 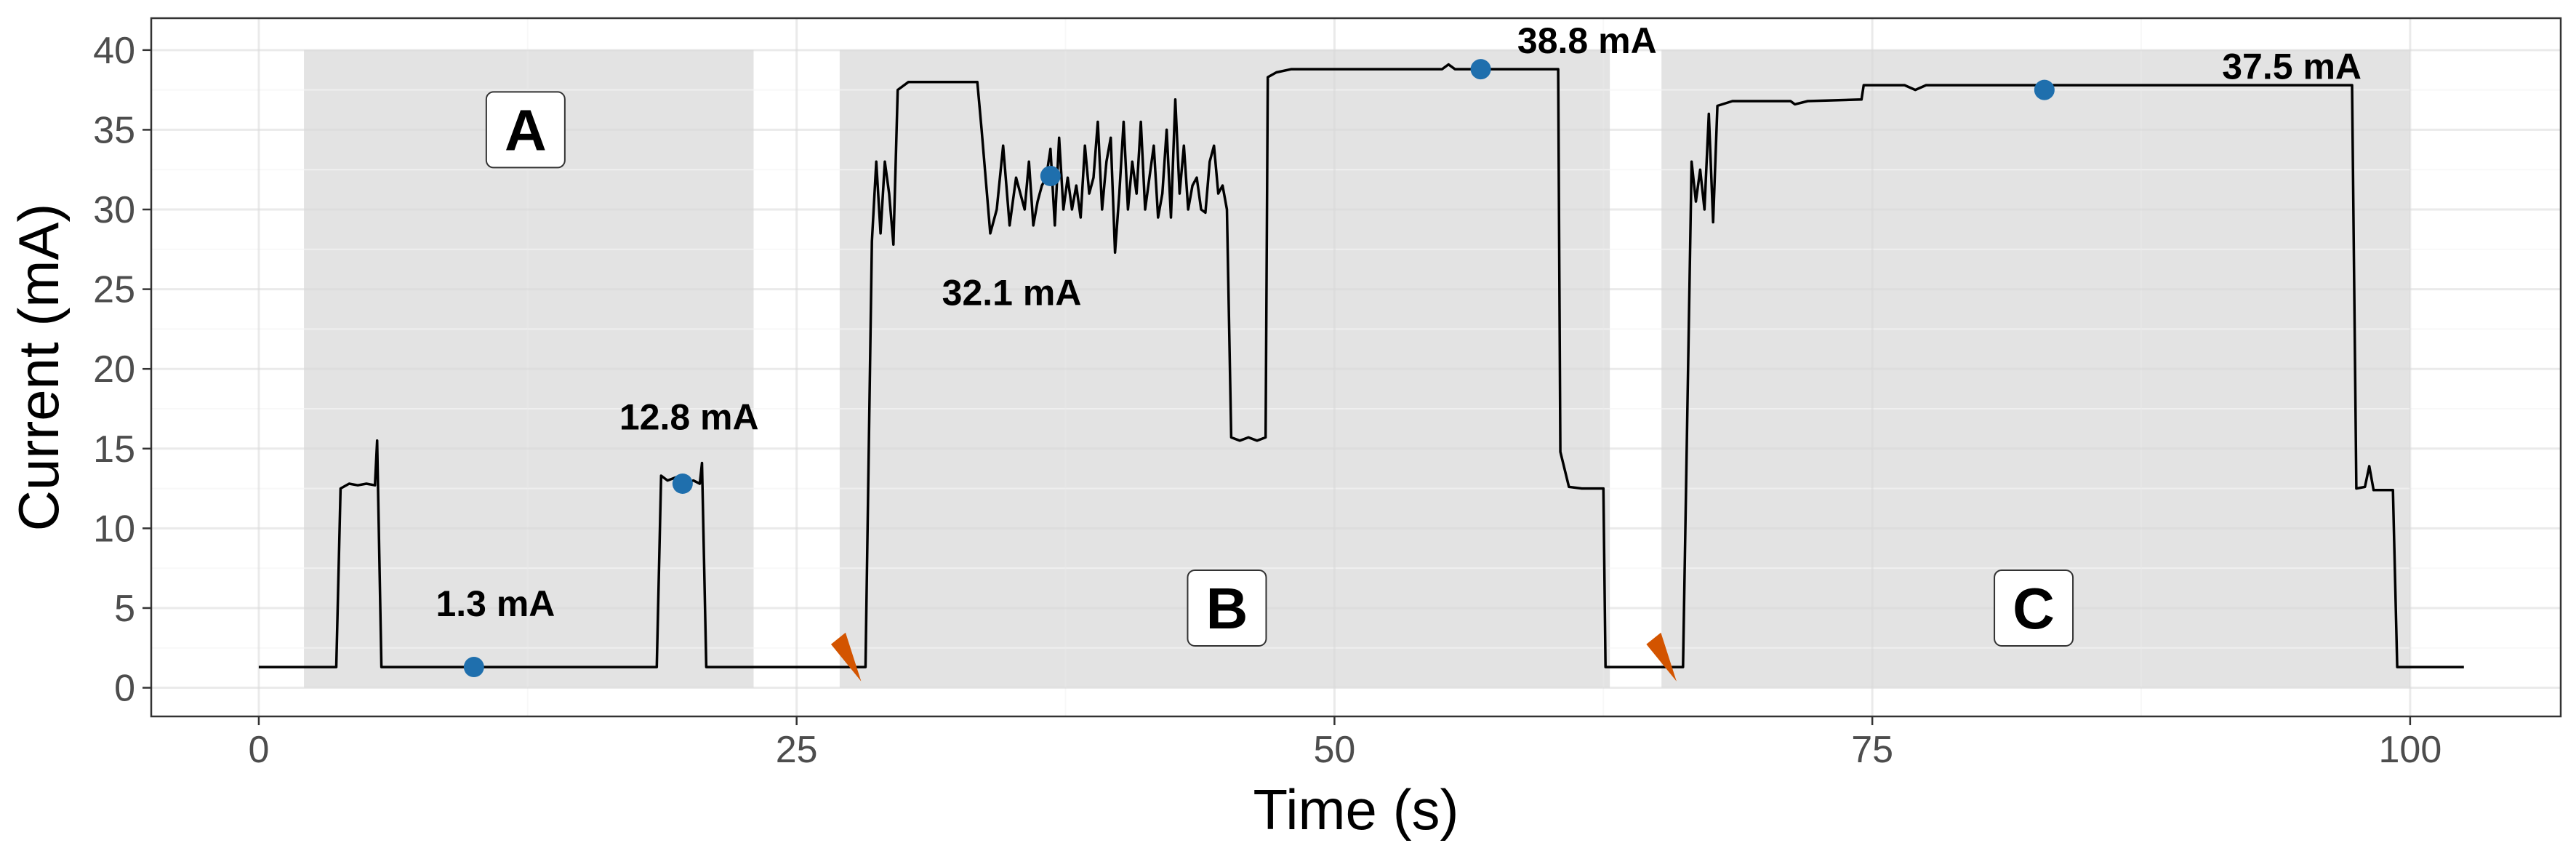 I want to click on value-annotation: 12.8 mA, so click(x=689, y=416).